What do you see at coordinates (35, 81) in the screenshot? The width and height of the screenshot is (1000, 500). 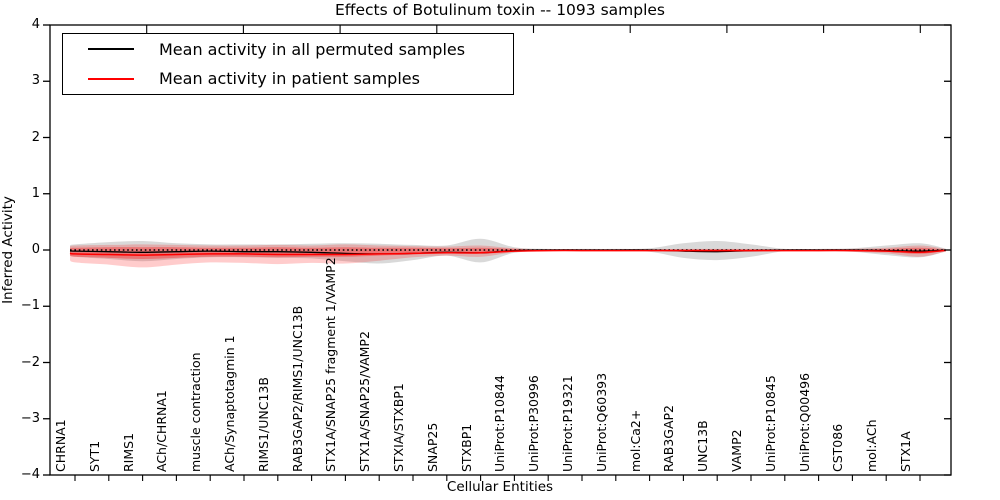 I see `y-tick-label: 3` at bounding box center [35, 81].